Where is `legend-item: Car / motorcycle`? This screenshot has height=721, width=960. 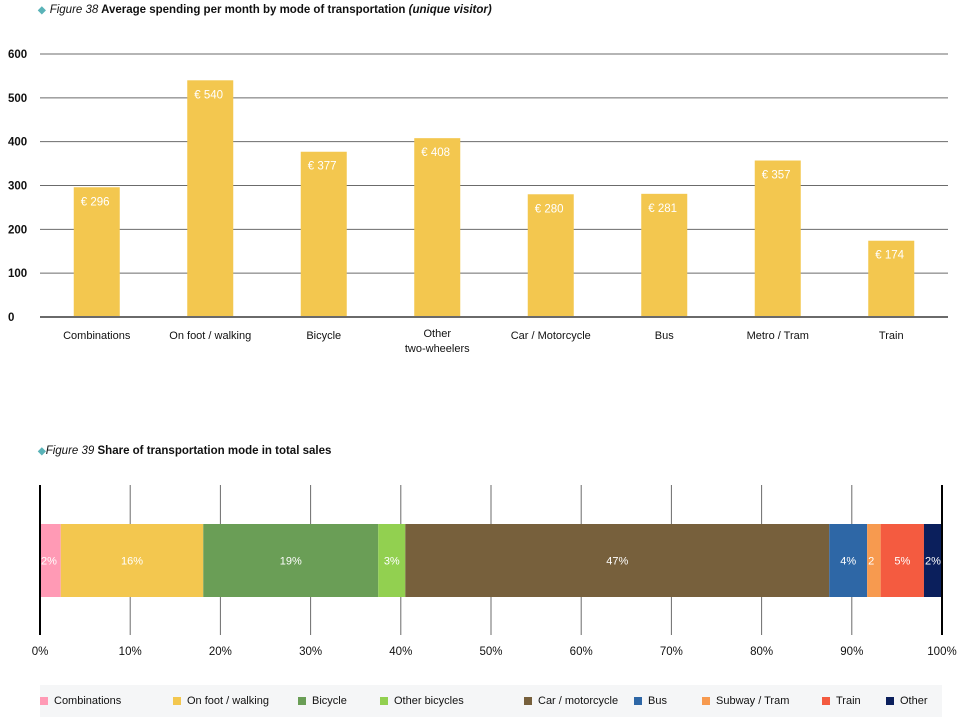 legend-item: Car / motorcycle is located at coordinates (571, 701).